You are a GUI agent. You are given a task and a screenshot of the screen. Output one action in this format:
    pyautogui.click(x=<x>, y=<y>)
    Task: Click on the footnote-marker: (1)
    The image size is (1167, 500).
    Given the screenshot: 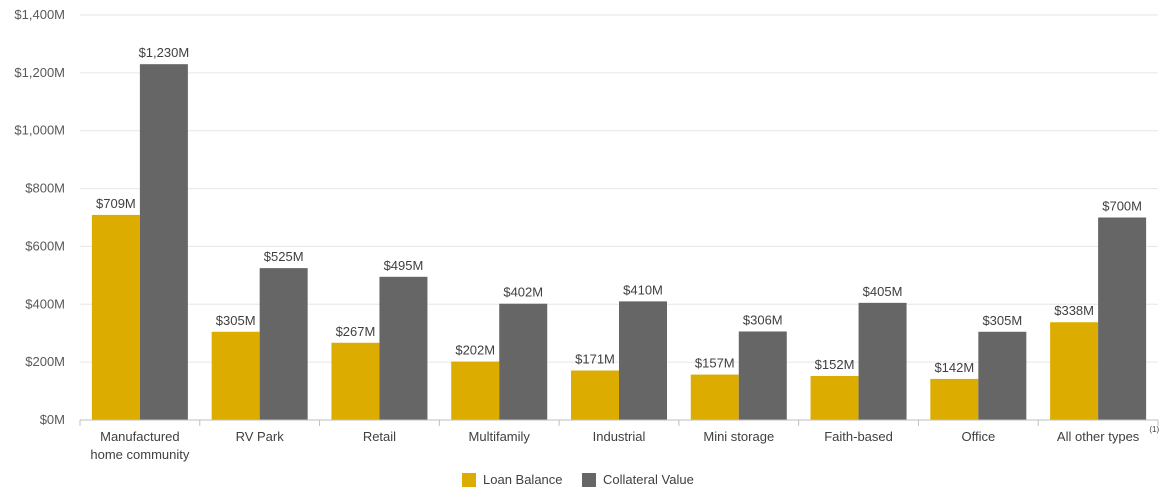 What is the action you would take?
    pyautogui.click(x=1154, y=429)
    